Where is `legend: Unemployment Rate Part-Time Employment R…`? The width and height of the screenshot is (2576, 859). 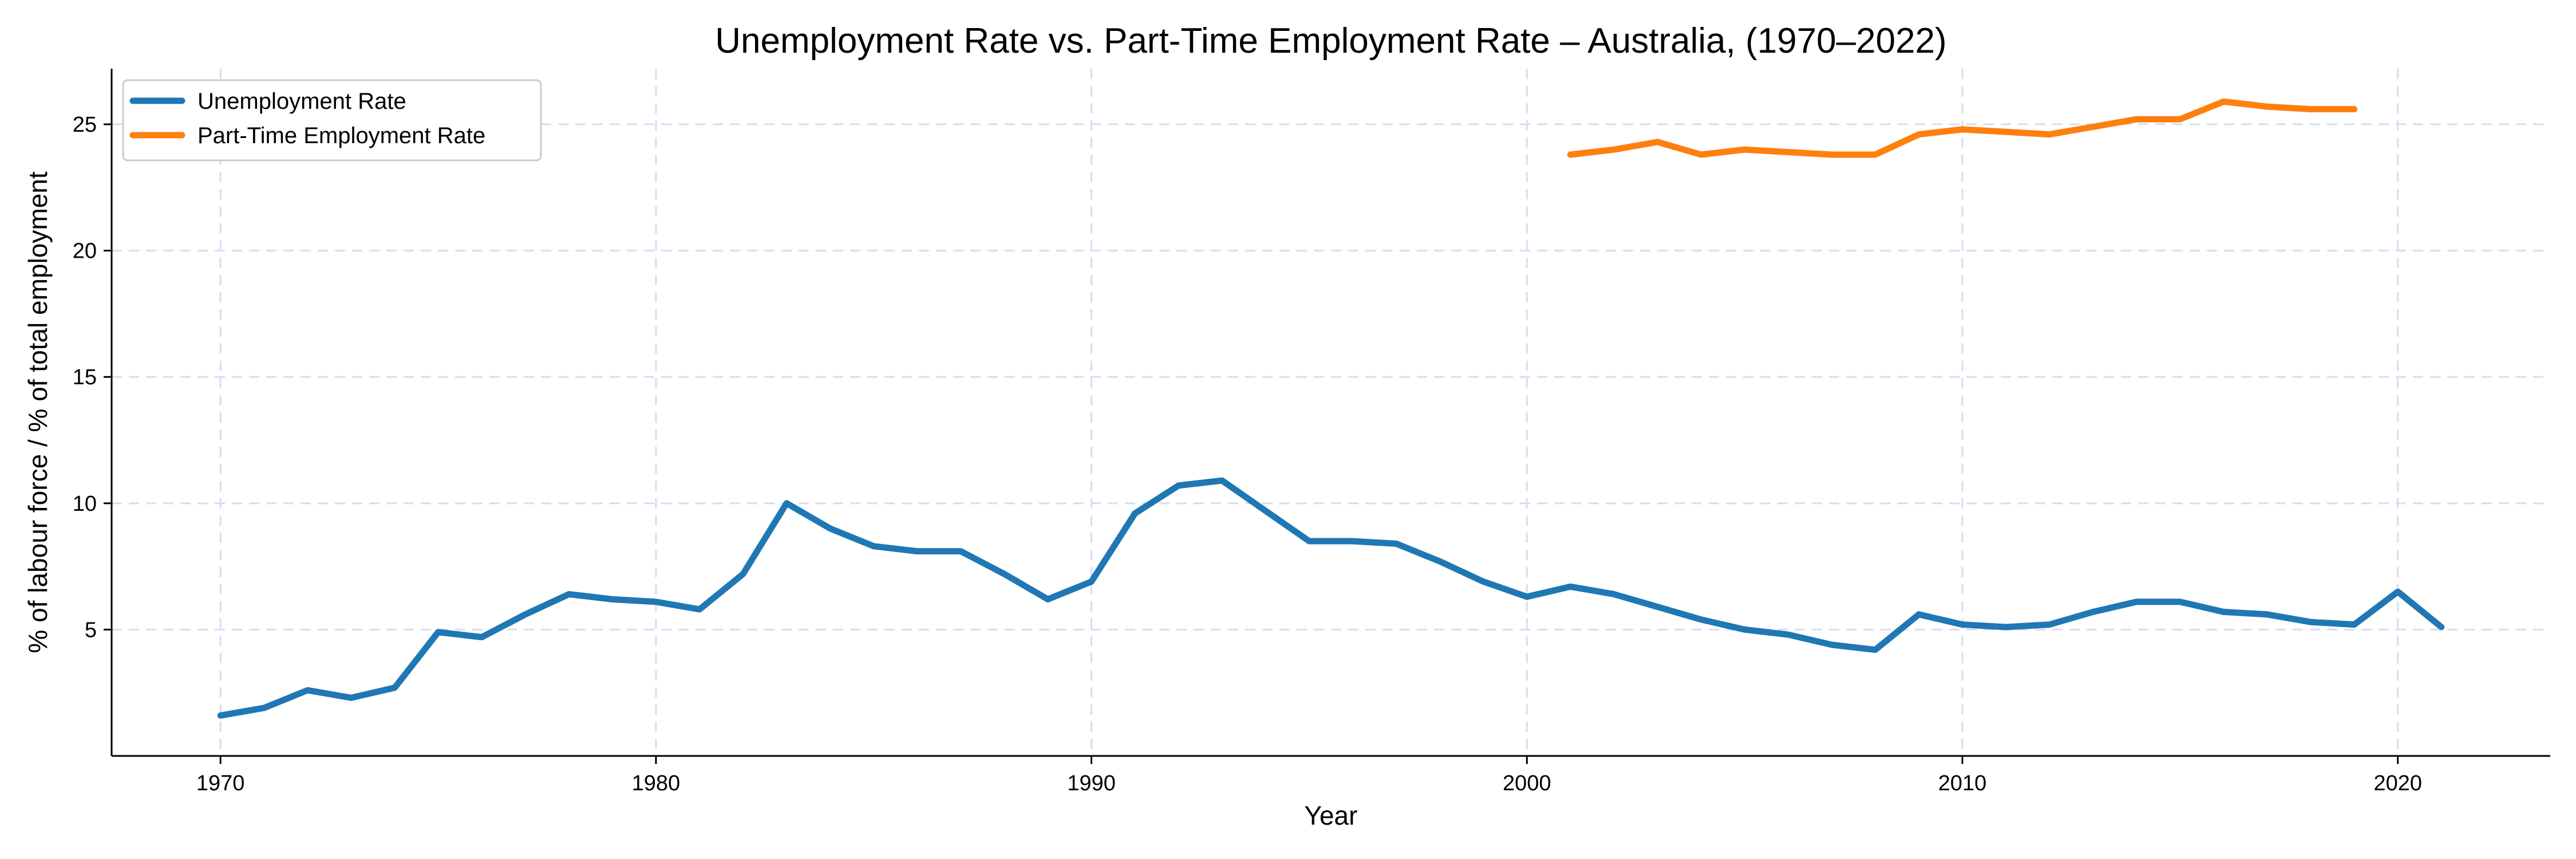
legend: Unemployment Rate Part-Time Employment R… is located at coordinates (332, 120).